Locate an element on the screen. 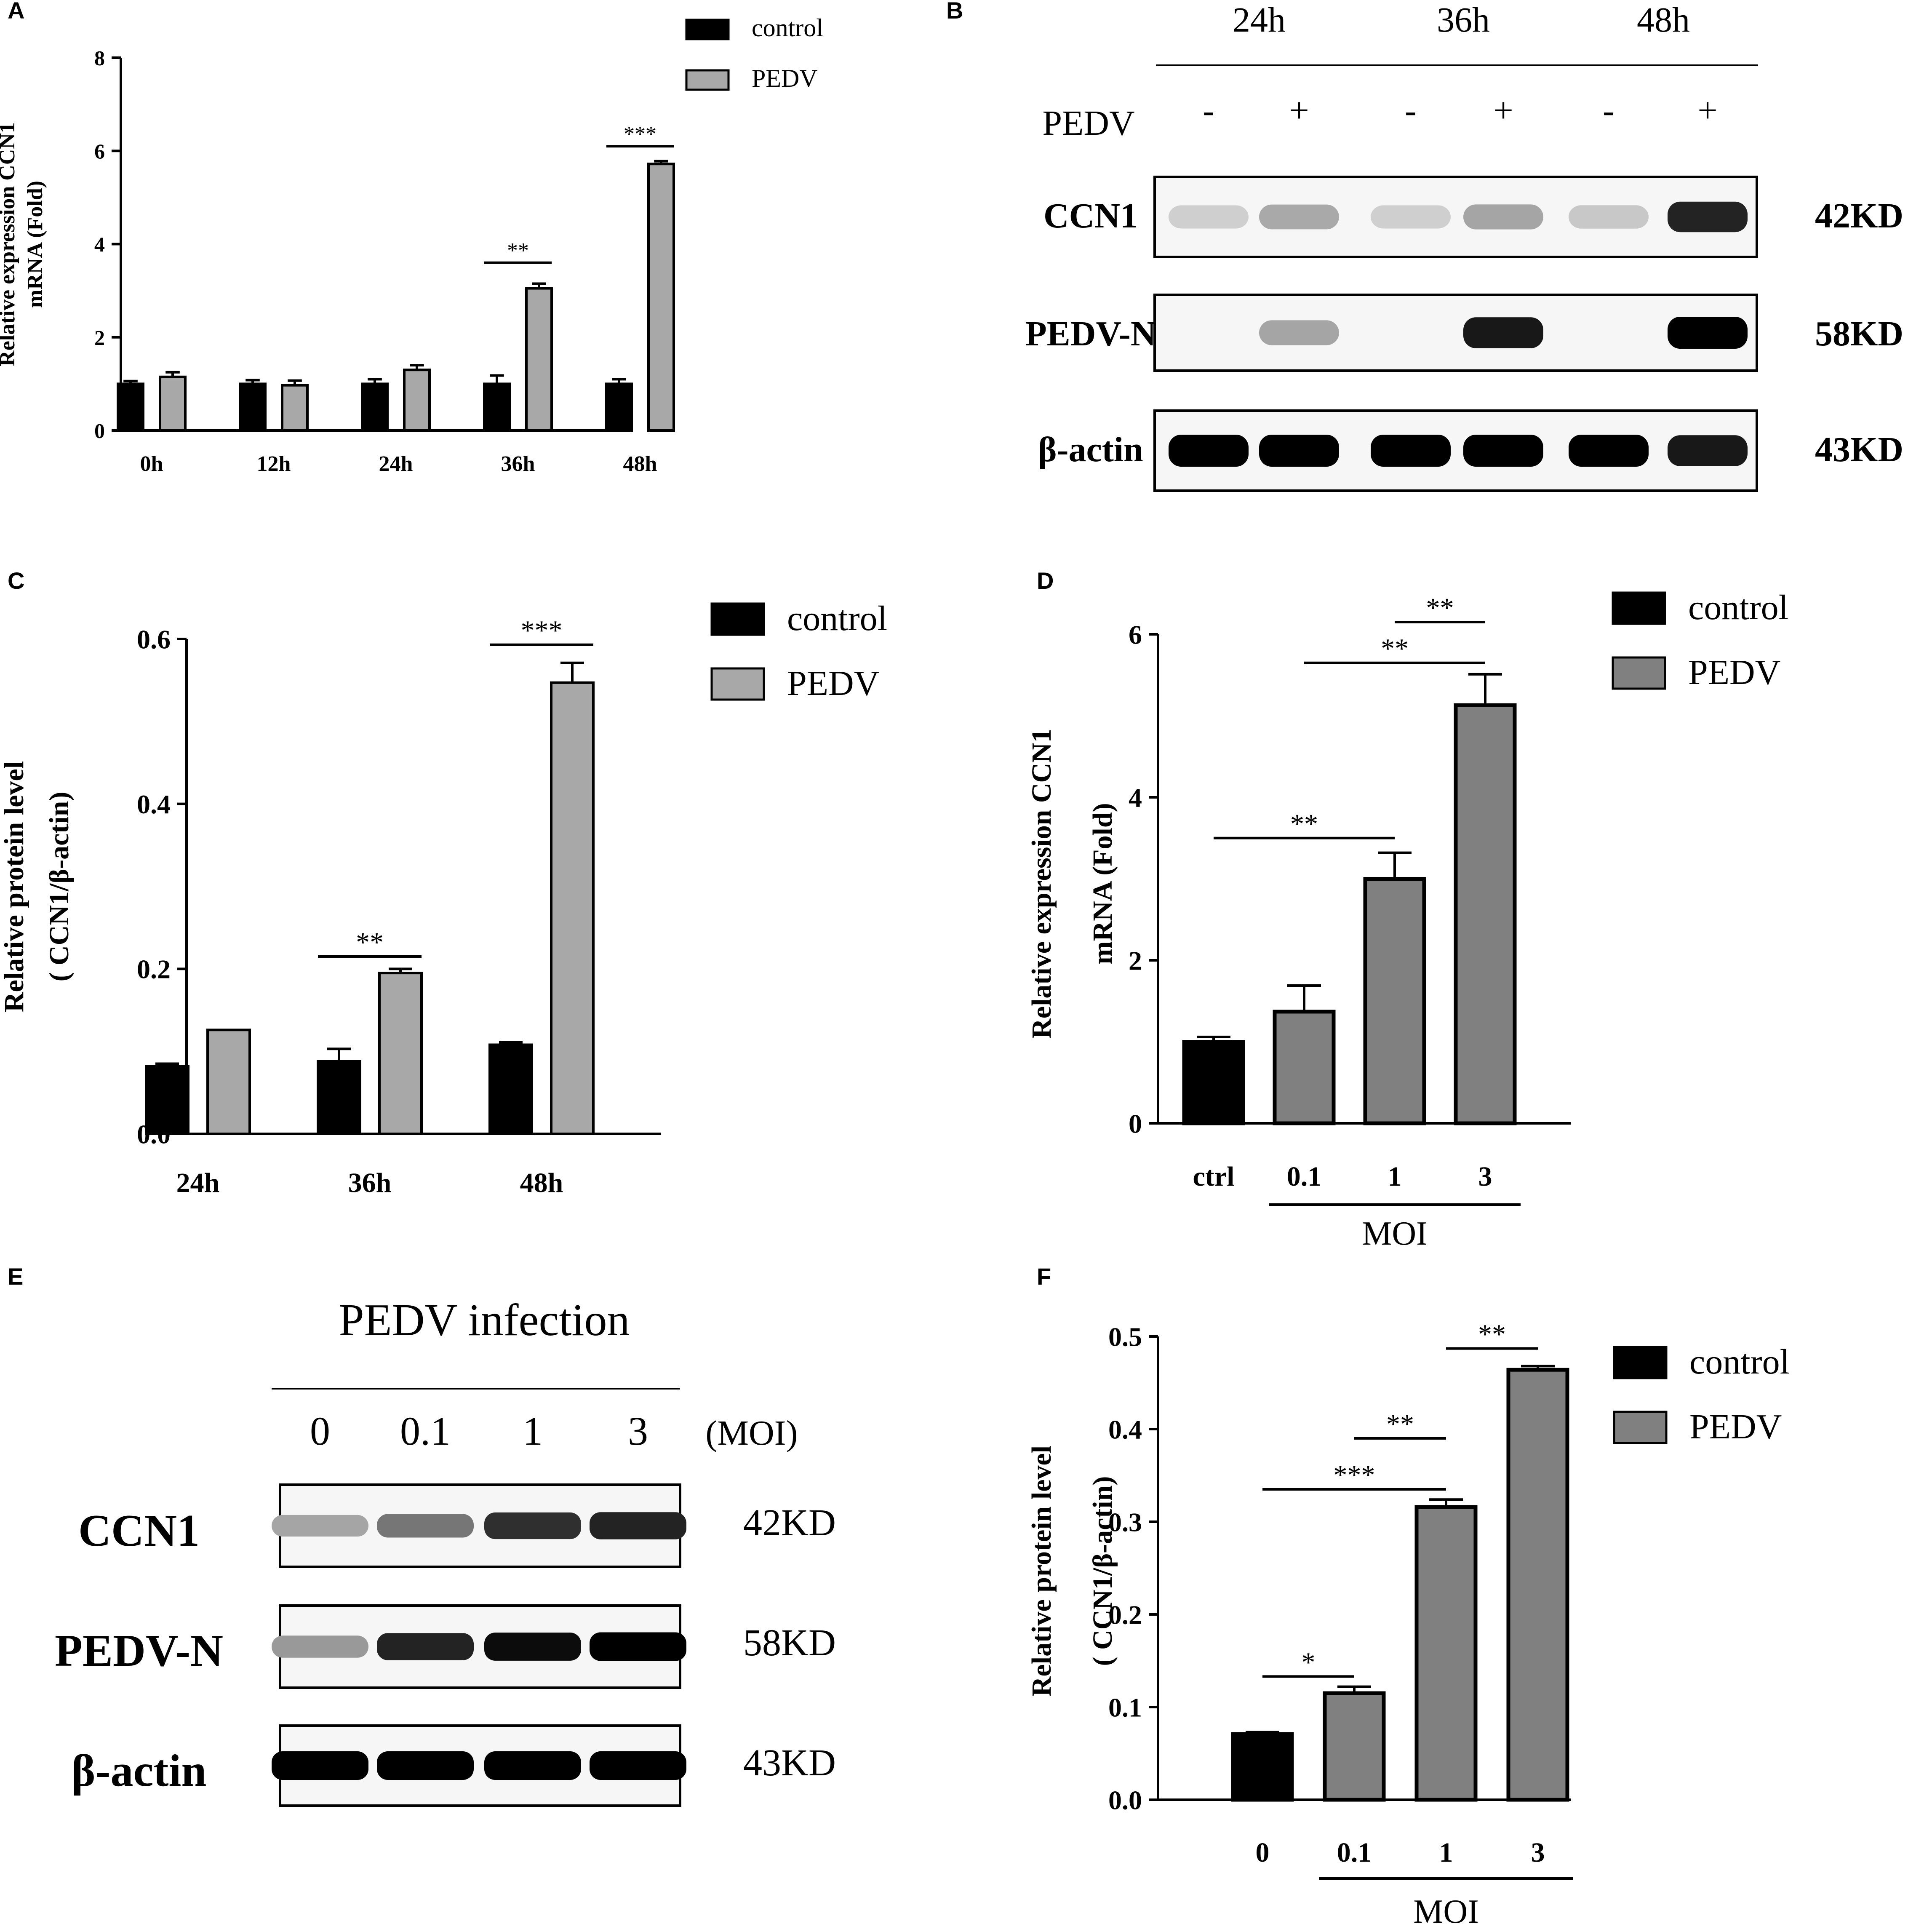 The image size is (1916, 1932). bar-control-36h is located at coordinates (497, 407).